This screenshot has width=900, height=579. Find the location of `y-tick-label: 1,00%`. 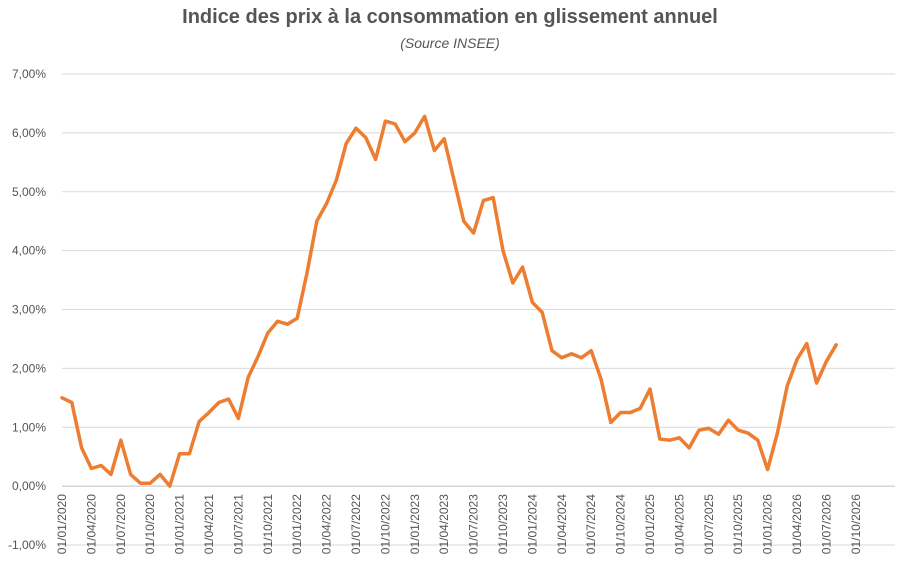

y-tick-label: 1,00% is located at coordinates (29, 427).